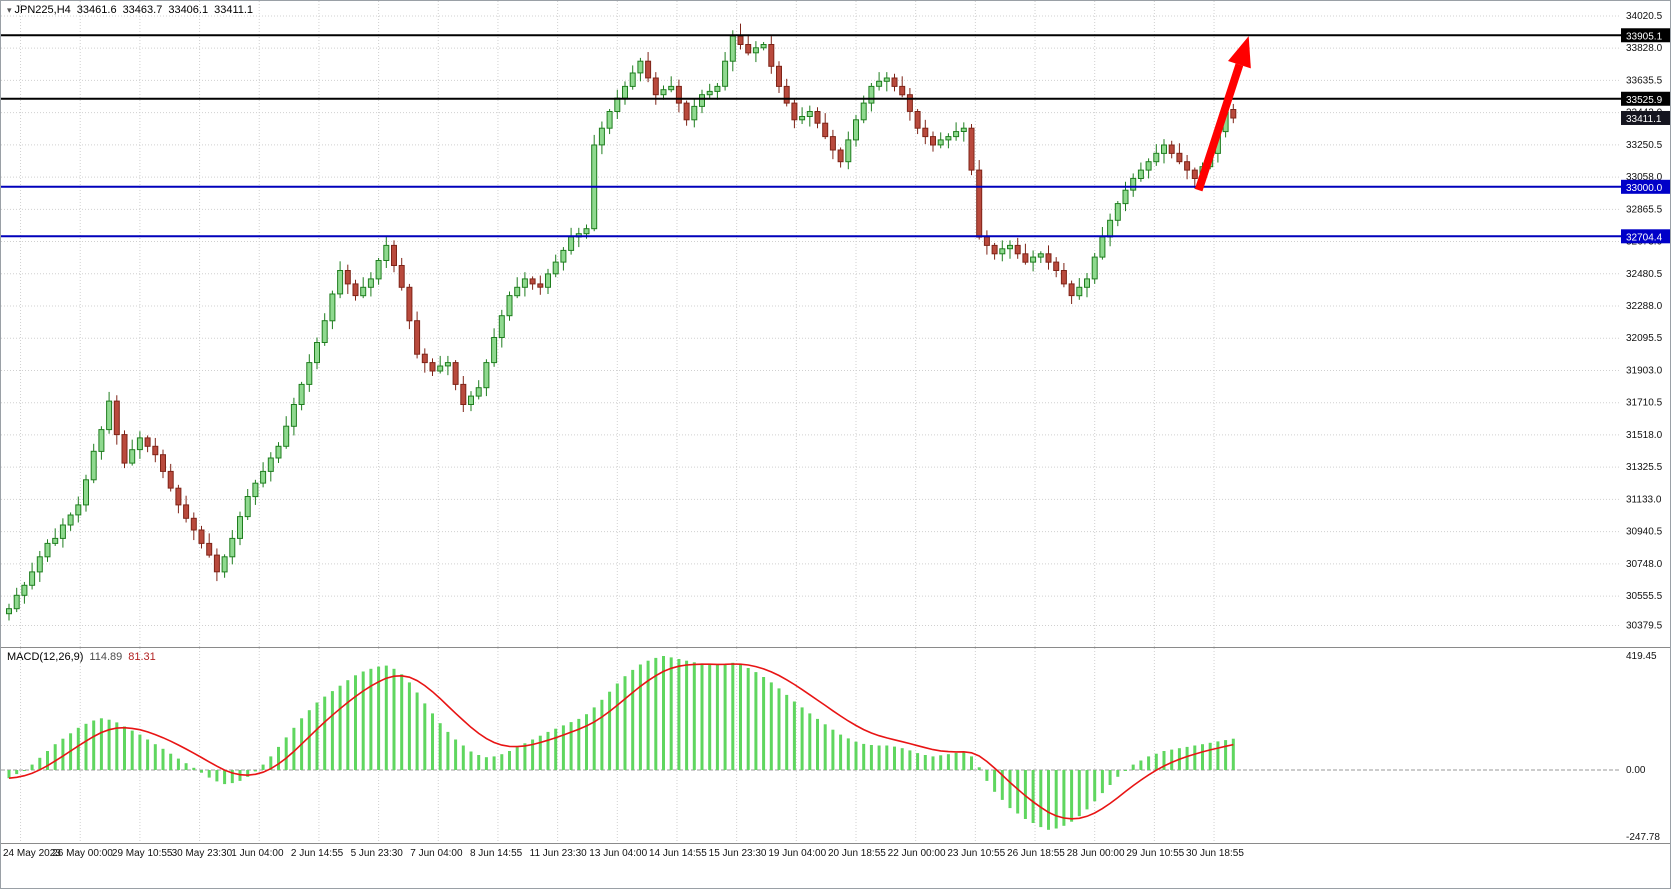  Describe the element at coordinates (188, 10) in the screenshot. I see `ohlc-low: 33406.1` at that location.